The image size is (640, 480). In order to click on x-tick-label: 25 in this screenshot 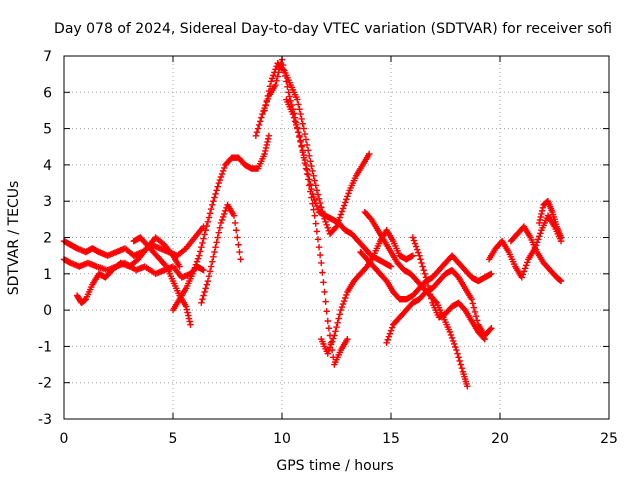, I will do `click(609, 439)`.